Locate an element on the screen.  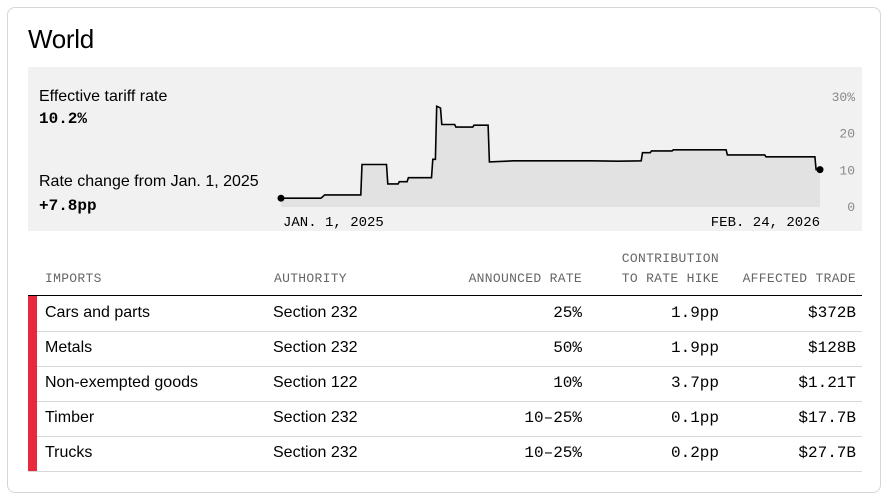
header-divider is located at coordinates (445, 295).